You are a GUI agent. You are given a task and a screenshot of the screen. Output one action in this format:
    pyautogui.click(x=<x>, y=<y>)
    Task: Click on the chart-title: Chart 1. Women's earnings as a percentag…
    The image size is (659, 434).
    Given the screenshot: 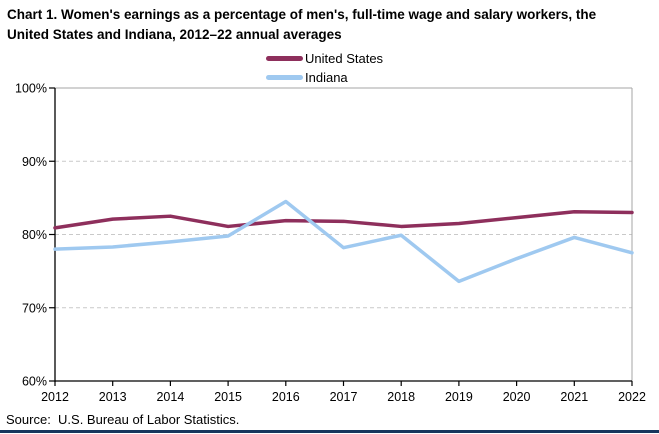 What is the action you would take?
    pyautogui.click(x=302, y=24)
    